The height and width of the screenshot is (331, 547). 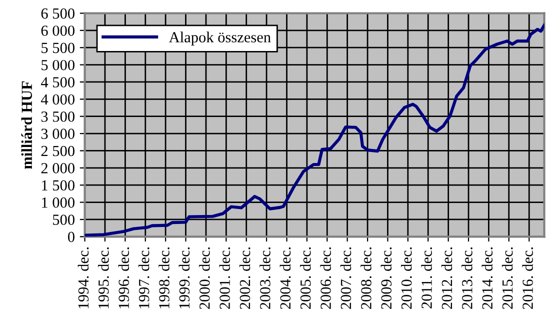 What do you see at coordinates (63, 219) in the screenshot?
I see `y-tick-label: 500` at bounding box center [63, 219].